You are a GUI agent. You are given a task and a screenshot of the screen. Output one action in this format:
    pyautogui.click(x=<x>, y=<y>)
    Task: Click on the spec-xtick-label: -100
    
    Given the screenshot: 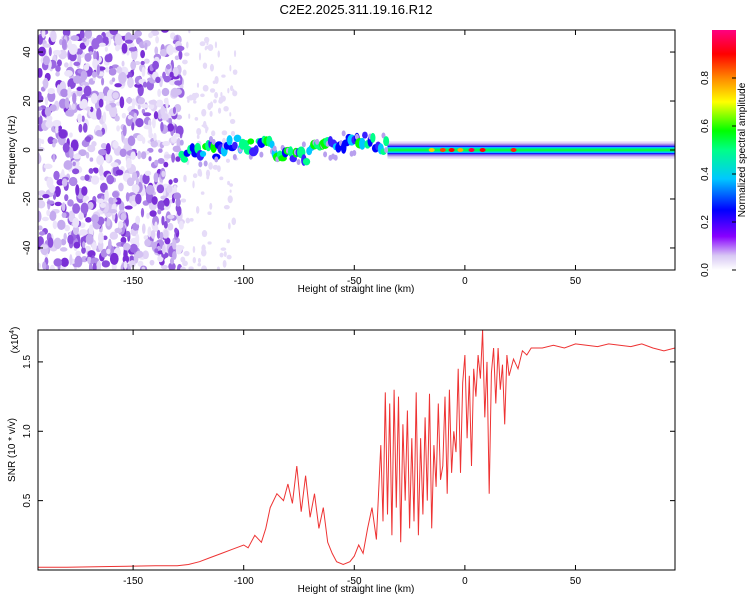 What is the action you would take?
    pyautogui.click(x=244, y=281)
    